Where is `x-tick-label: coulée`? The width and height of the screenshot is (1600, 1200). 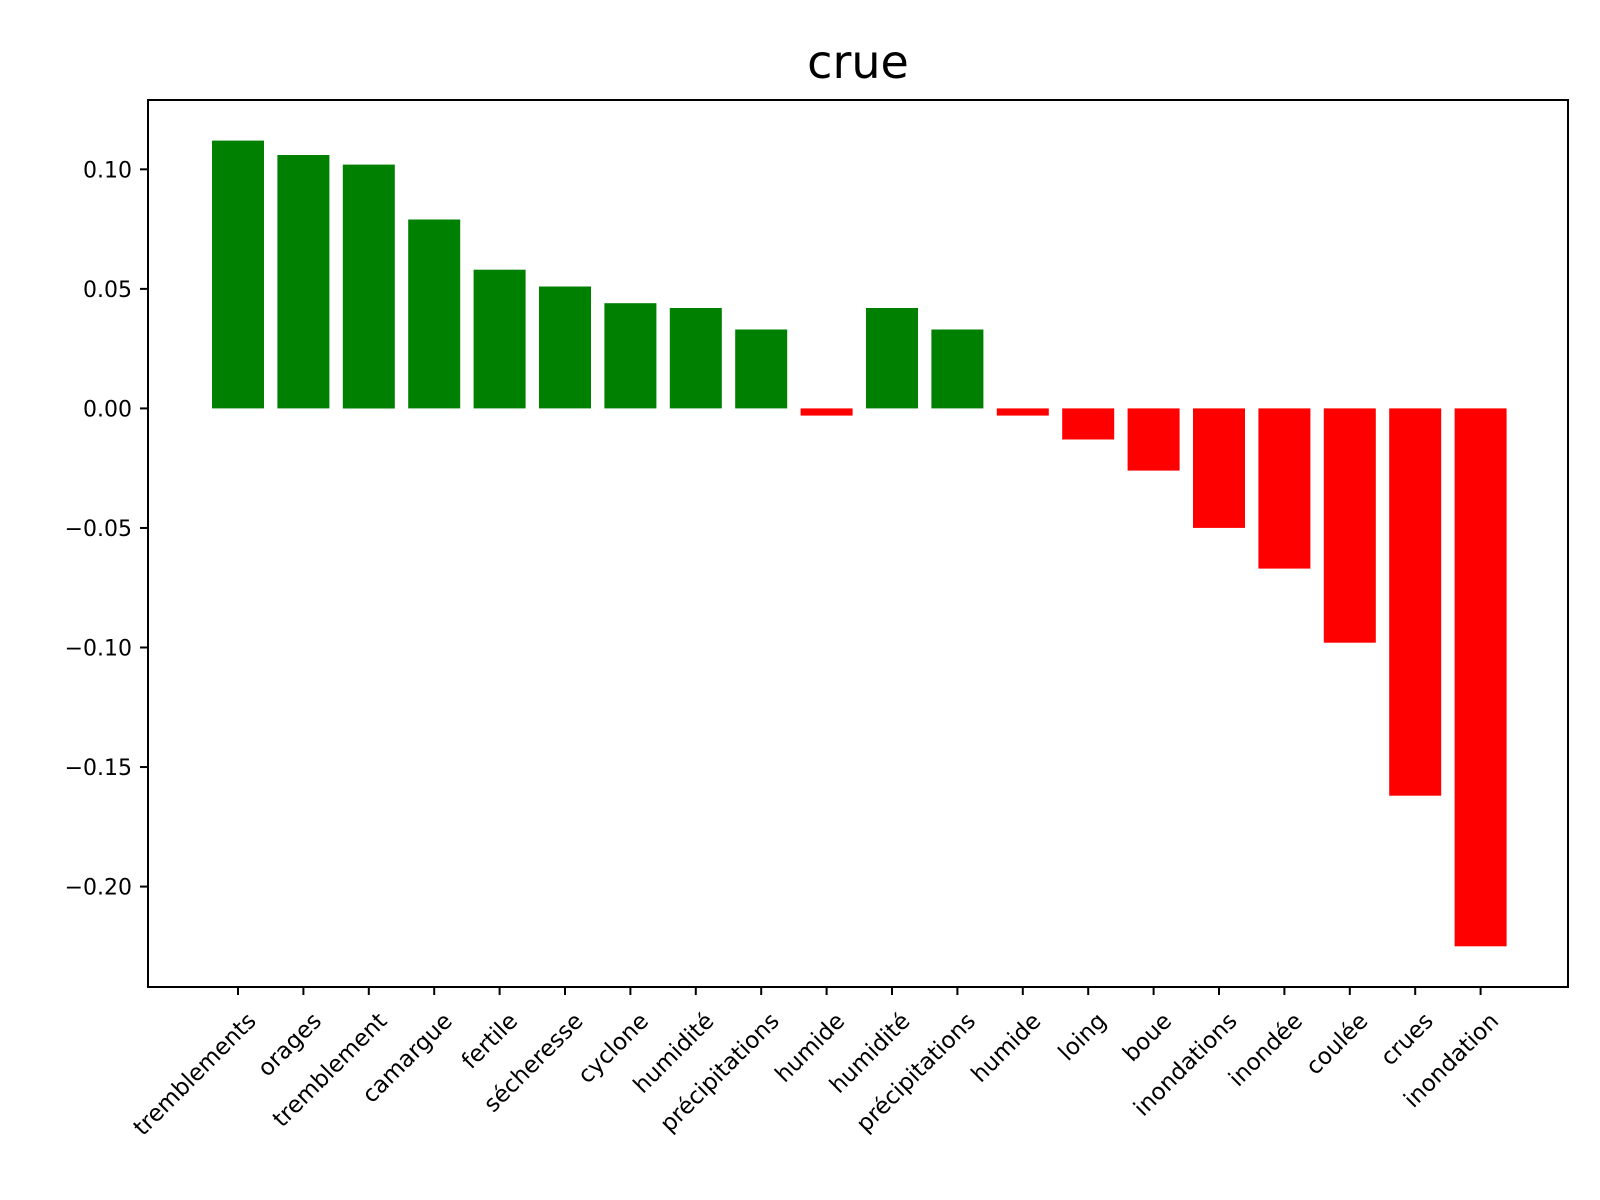 x-tick-label: coulée is located at coordinates (1337, 1044).